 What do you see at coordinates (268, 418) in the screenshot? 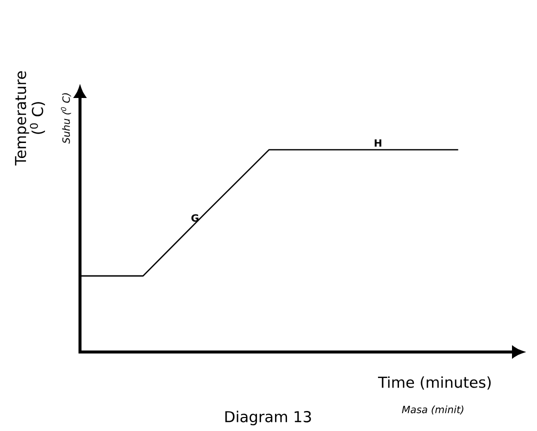
I see `text: Diagram 13` at bounding box center [268, 418].